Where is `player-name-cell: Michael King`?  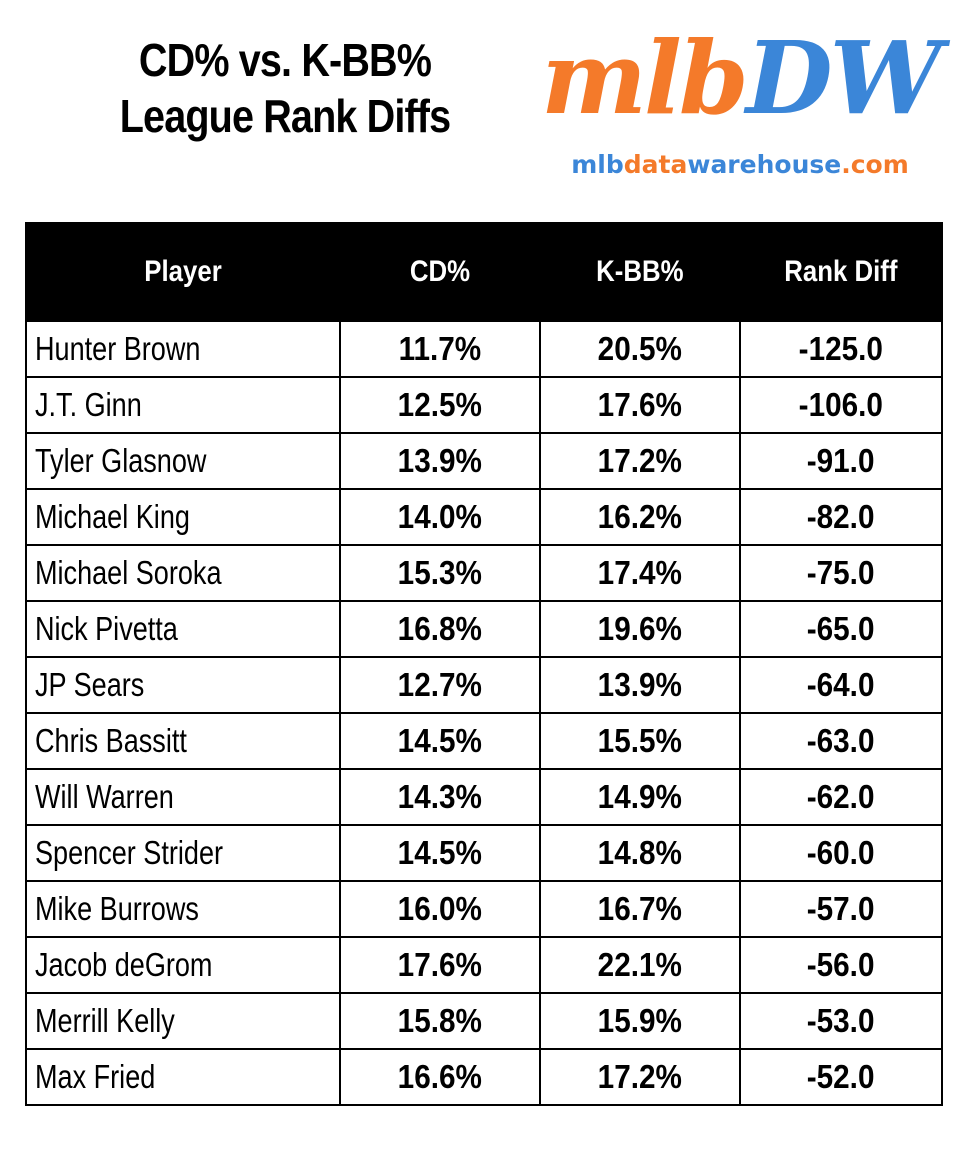 player-name-cell: Michael King is located at coordinates (183, 517).